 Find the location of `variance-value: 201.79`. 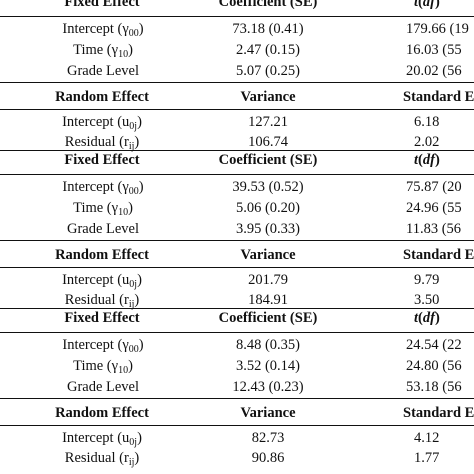

variance-value: 201.79 is located at coordinates (268, 280).